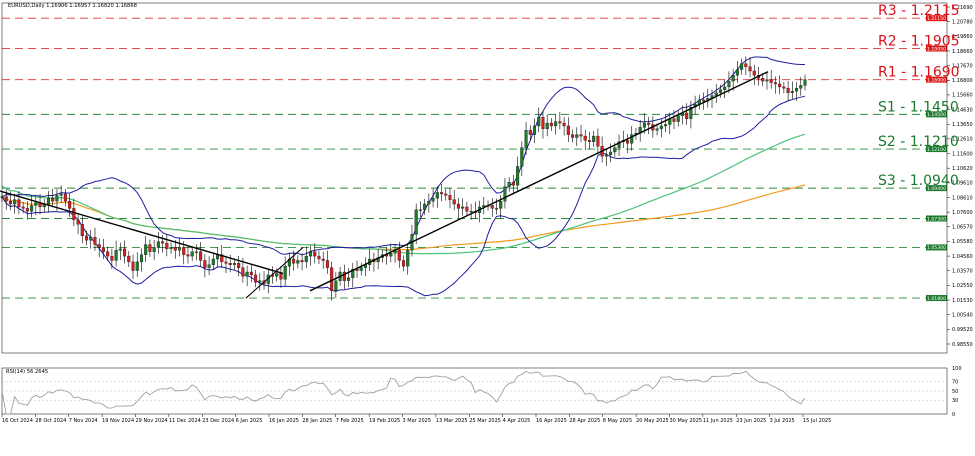  Describe the element at coordinates (936, 149) in the screenshot. I see `level-price-tag-s2` at that location.